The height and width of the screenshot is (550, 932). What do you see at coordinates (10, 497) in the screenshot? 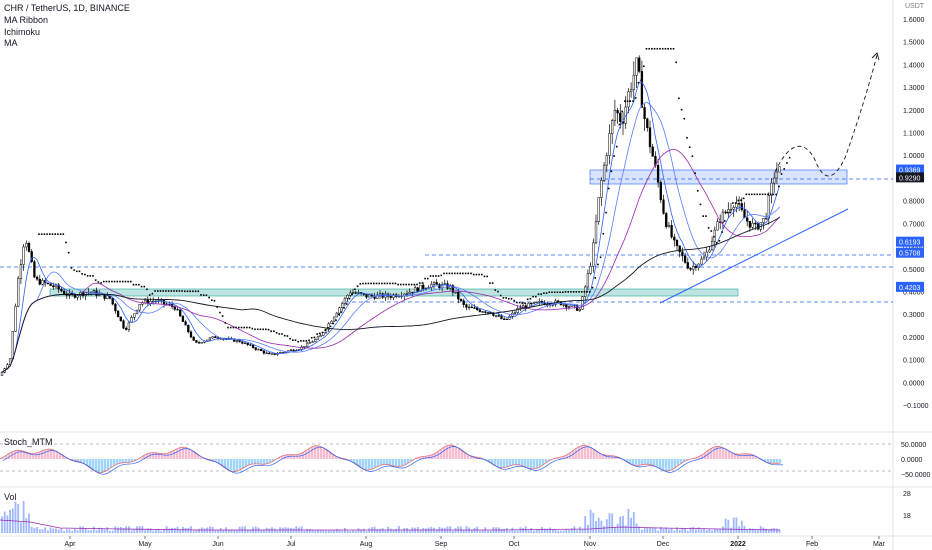
I see `vol-title: Vol` at bounding box center [10, 497].